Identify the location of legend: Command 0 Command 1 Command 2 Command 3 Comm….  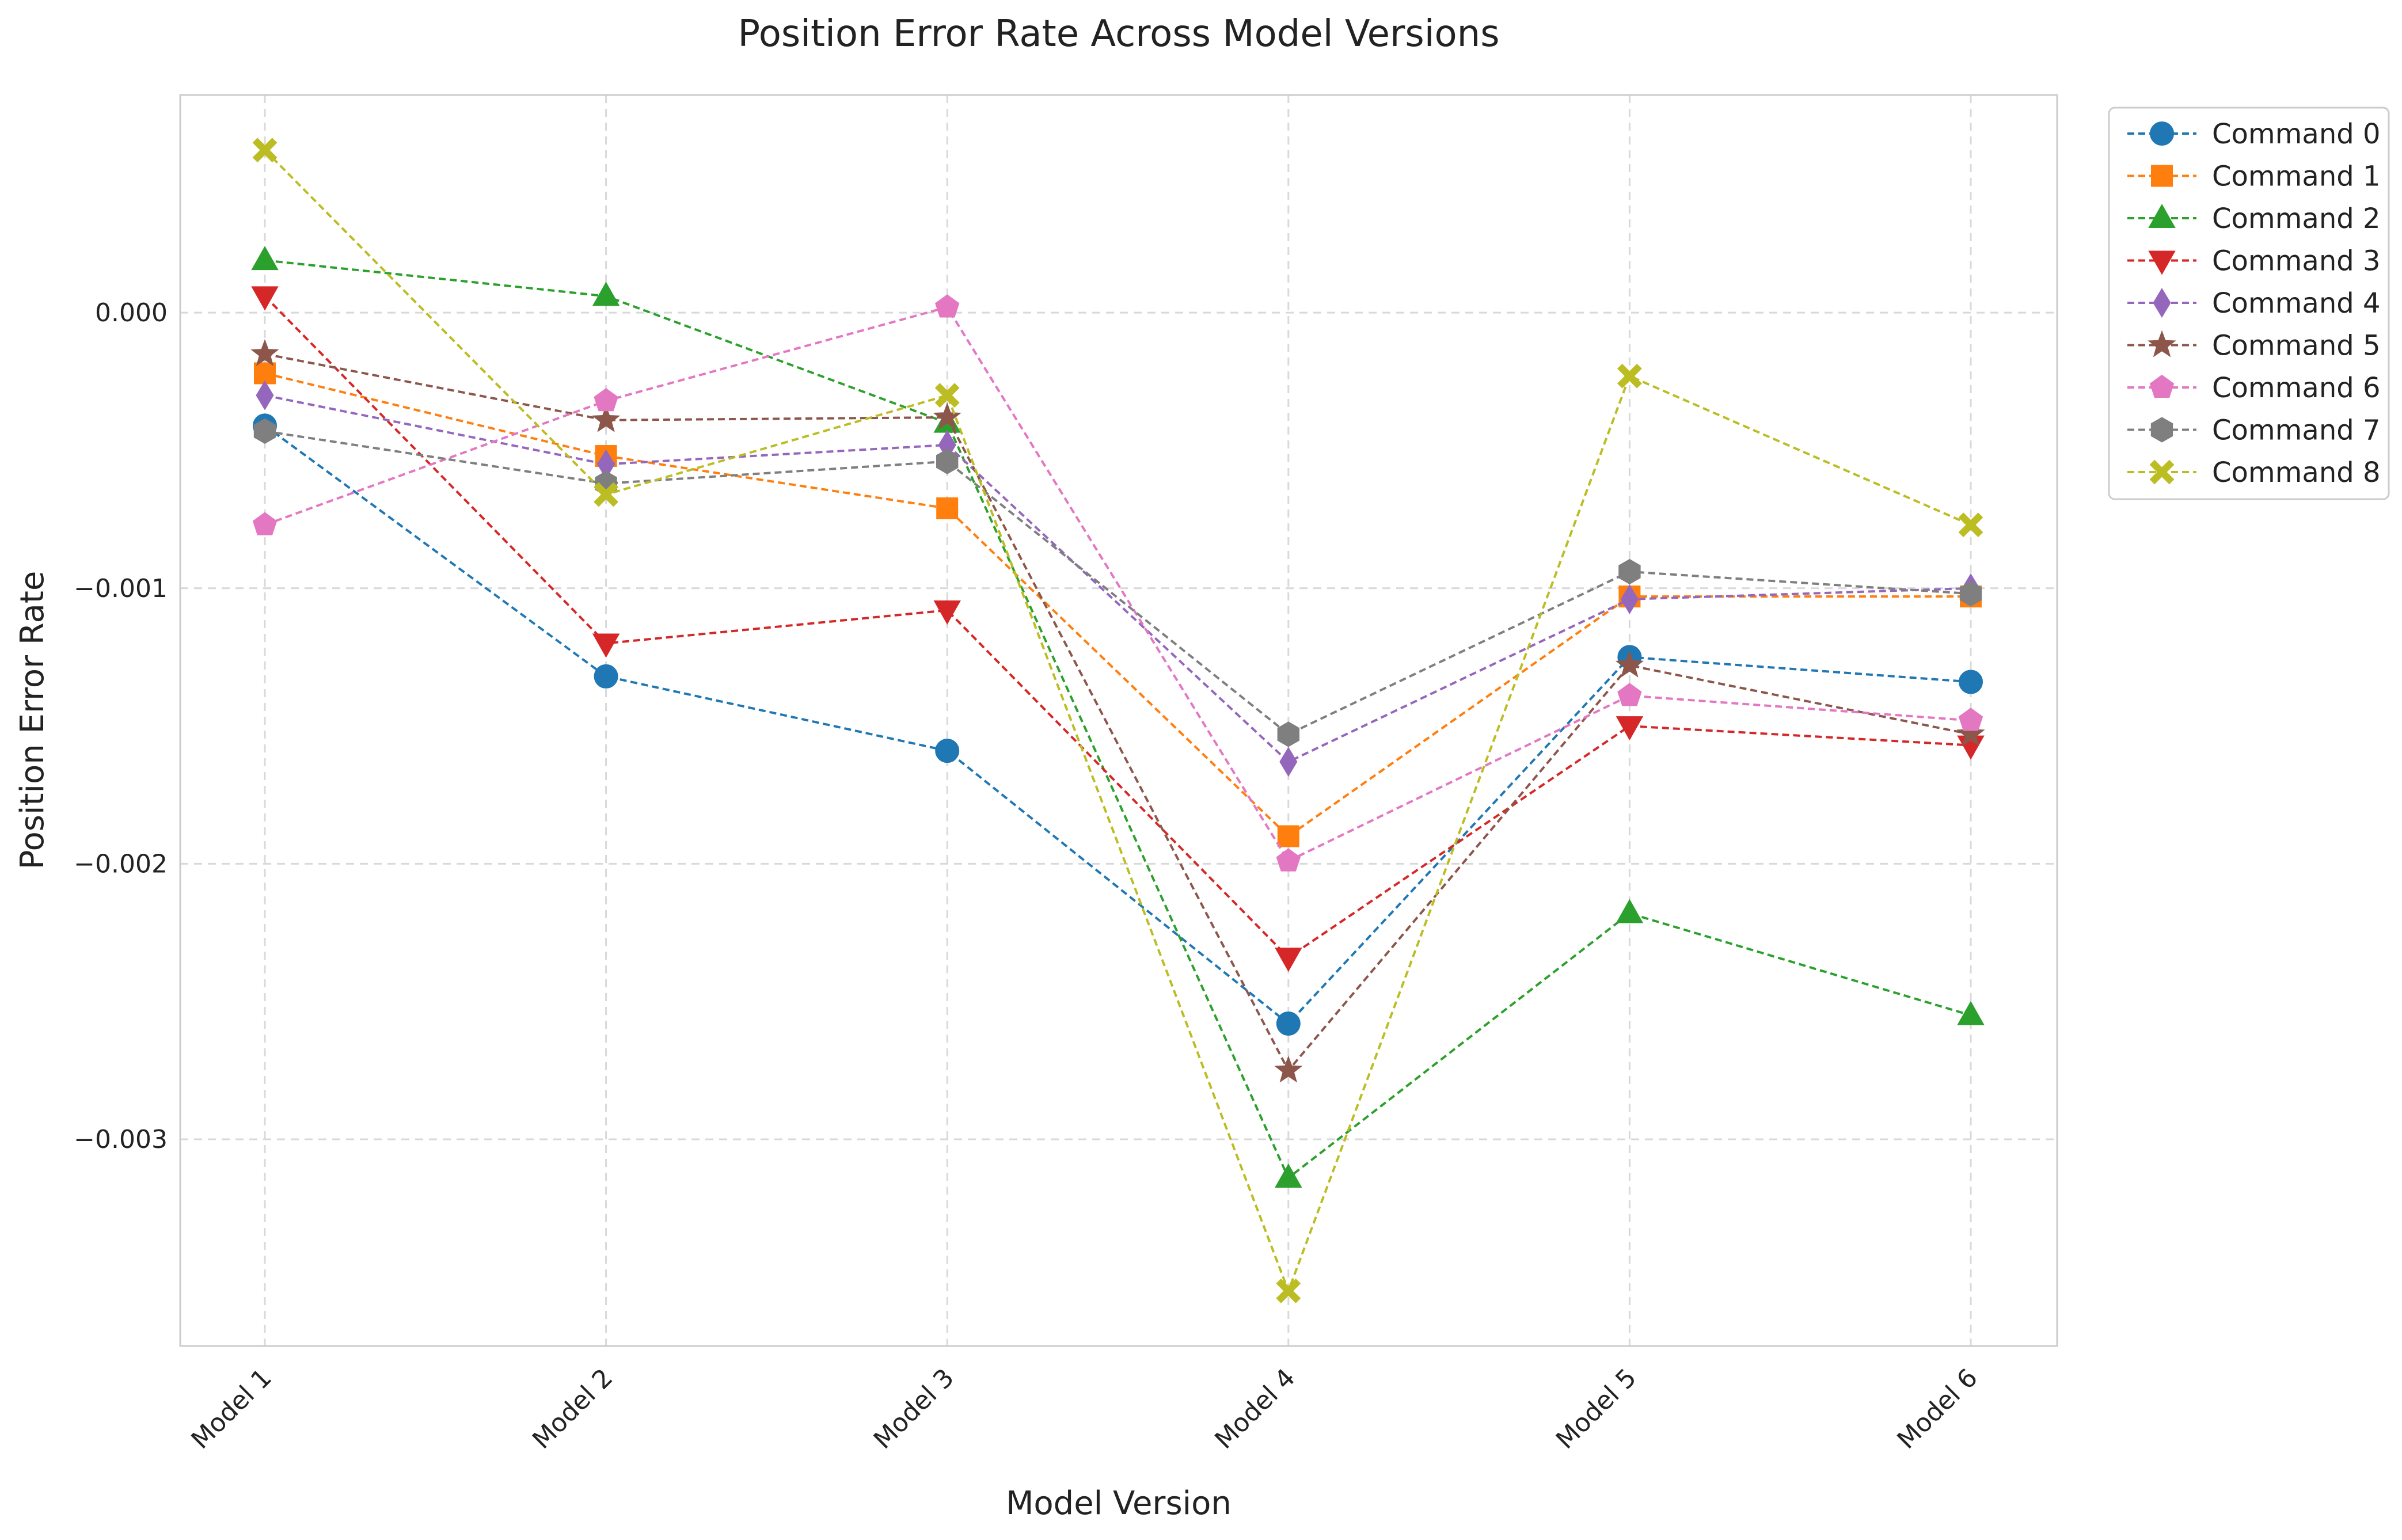
(2249, 303).